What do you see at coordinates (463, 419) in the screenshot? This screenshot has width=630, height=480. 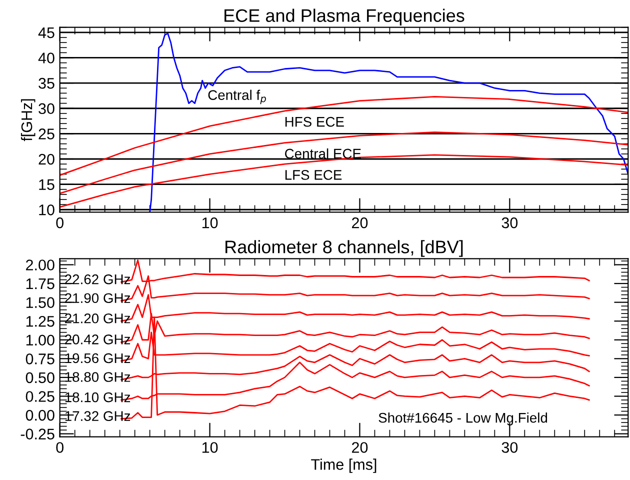 I see `annotation: Shot#16645 - Low Mg.Field` at bounding box center [463, 419].